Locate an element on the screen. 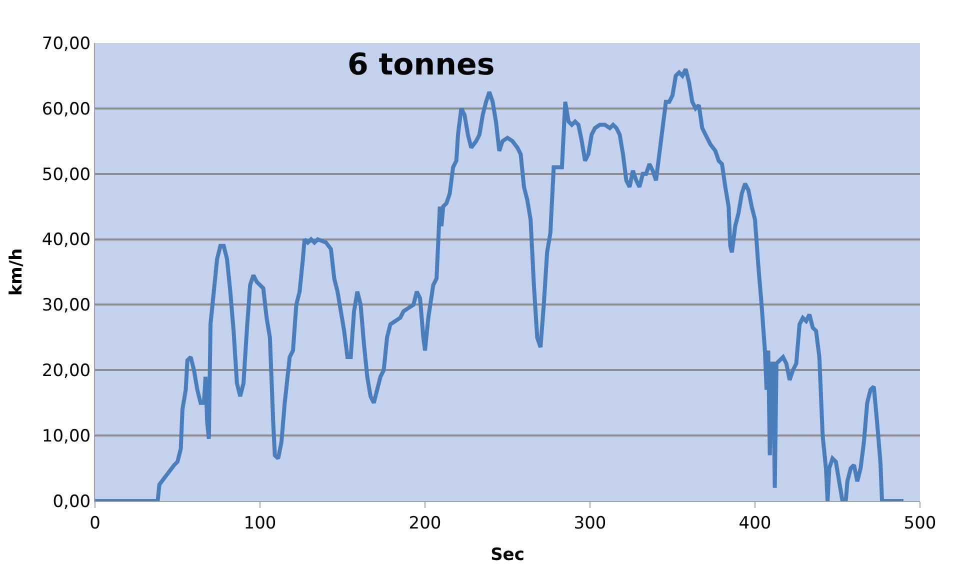 This screenshot has width=957, height=581. y-tick-label: 0,00 is located at coordinates (71, 502).